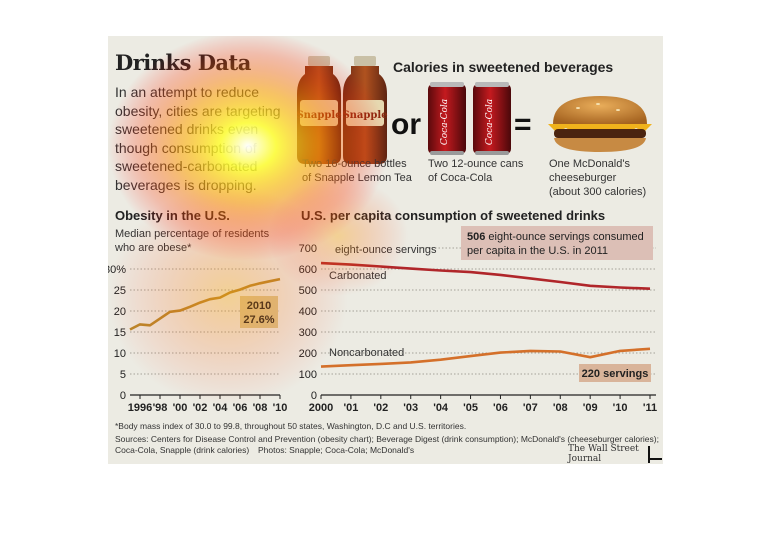 Image resolution: width=770 pixels, height=558 pixels. What do you see at coordinates (620, 408) in the screenshot?
I see `consumption-x-tick-label: '10` at bounding box center [620, 408].